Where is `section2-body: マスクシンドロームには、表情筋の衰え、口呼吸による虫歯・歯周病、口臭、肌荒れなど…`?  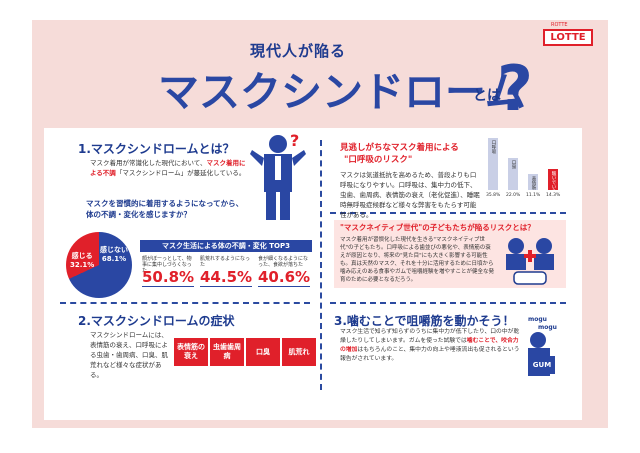
section2-body: マスクシンドロームには、表情筋の衰え、口呼吸による虫歯・歯周病、口臭、肌荒れなど… is located at coordinates (129, 355).